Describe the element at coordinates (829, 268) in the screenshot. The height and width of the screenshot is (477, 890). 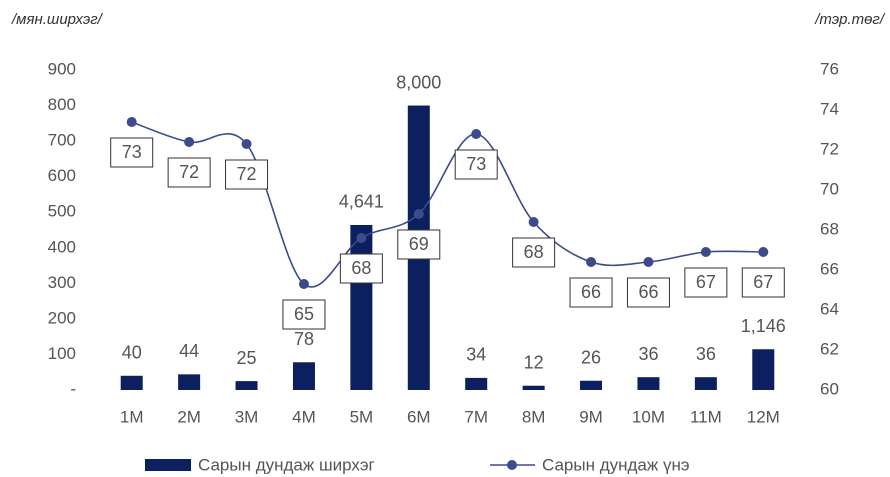
I see `y2-tick-label: 66` at that location.